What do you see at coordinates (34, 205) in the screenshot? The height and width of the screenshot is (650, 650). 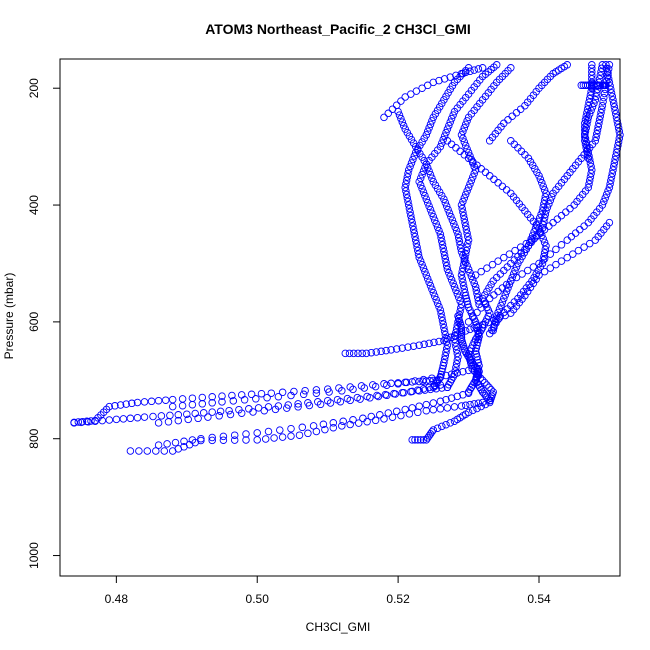 I see `y-tick-label: 400` at bounding box center [34, 205].